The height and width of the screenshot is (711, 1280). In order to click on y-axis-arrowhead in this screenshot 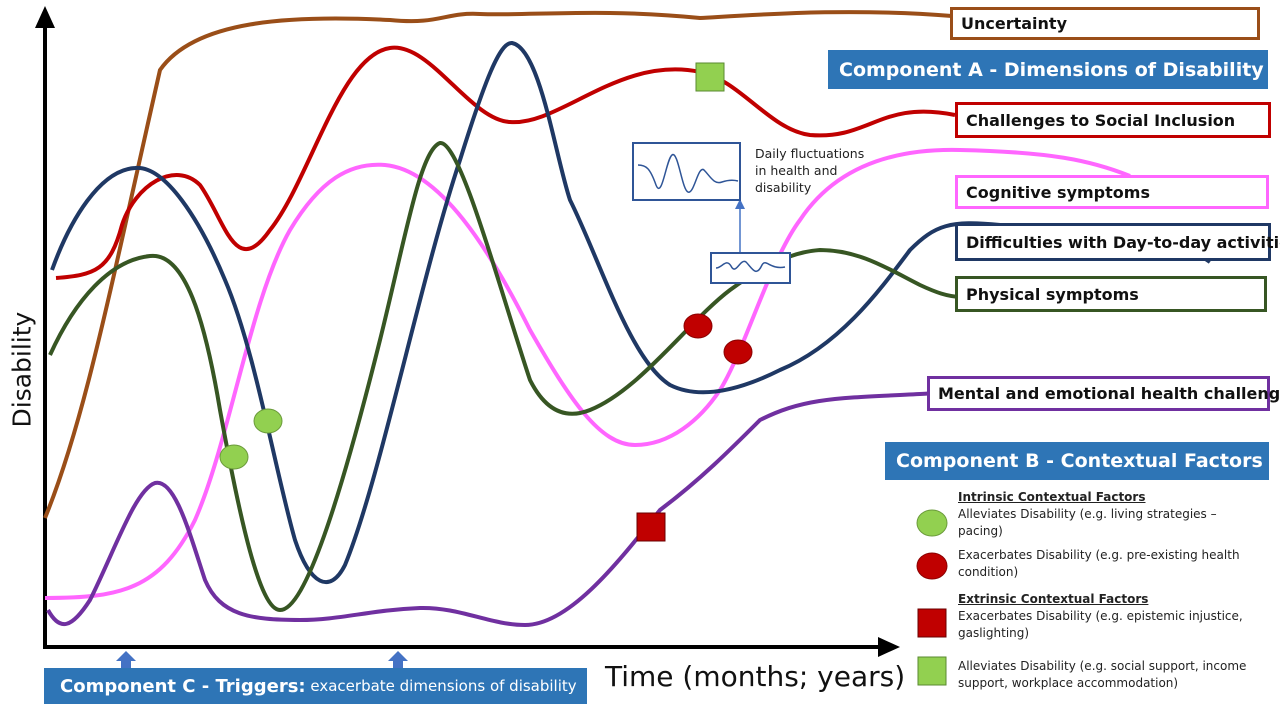, I will do `click(45, 17)`.